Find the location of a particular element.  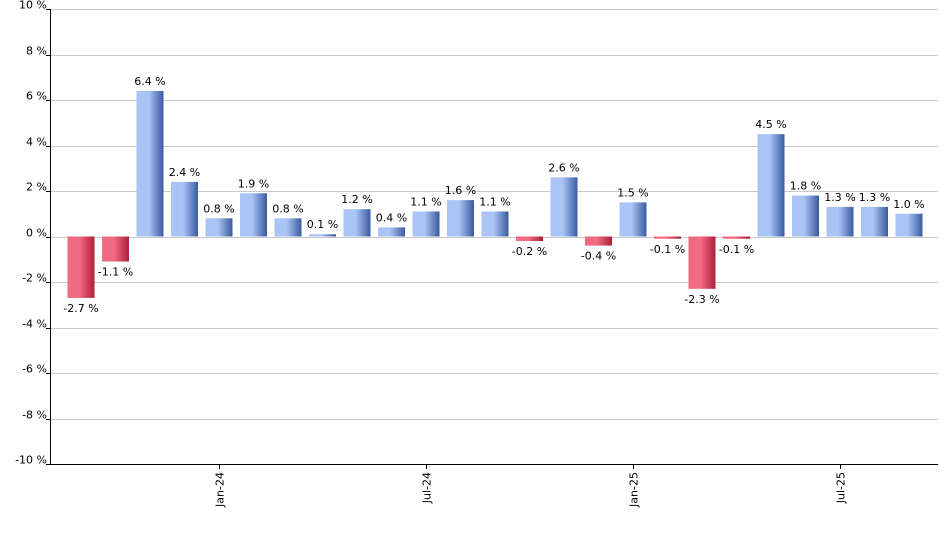

data-label: 1.9 % is located at coordinates (253, 183).